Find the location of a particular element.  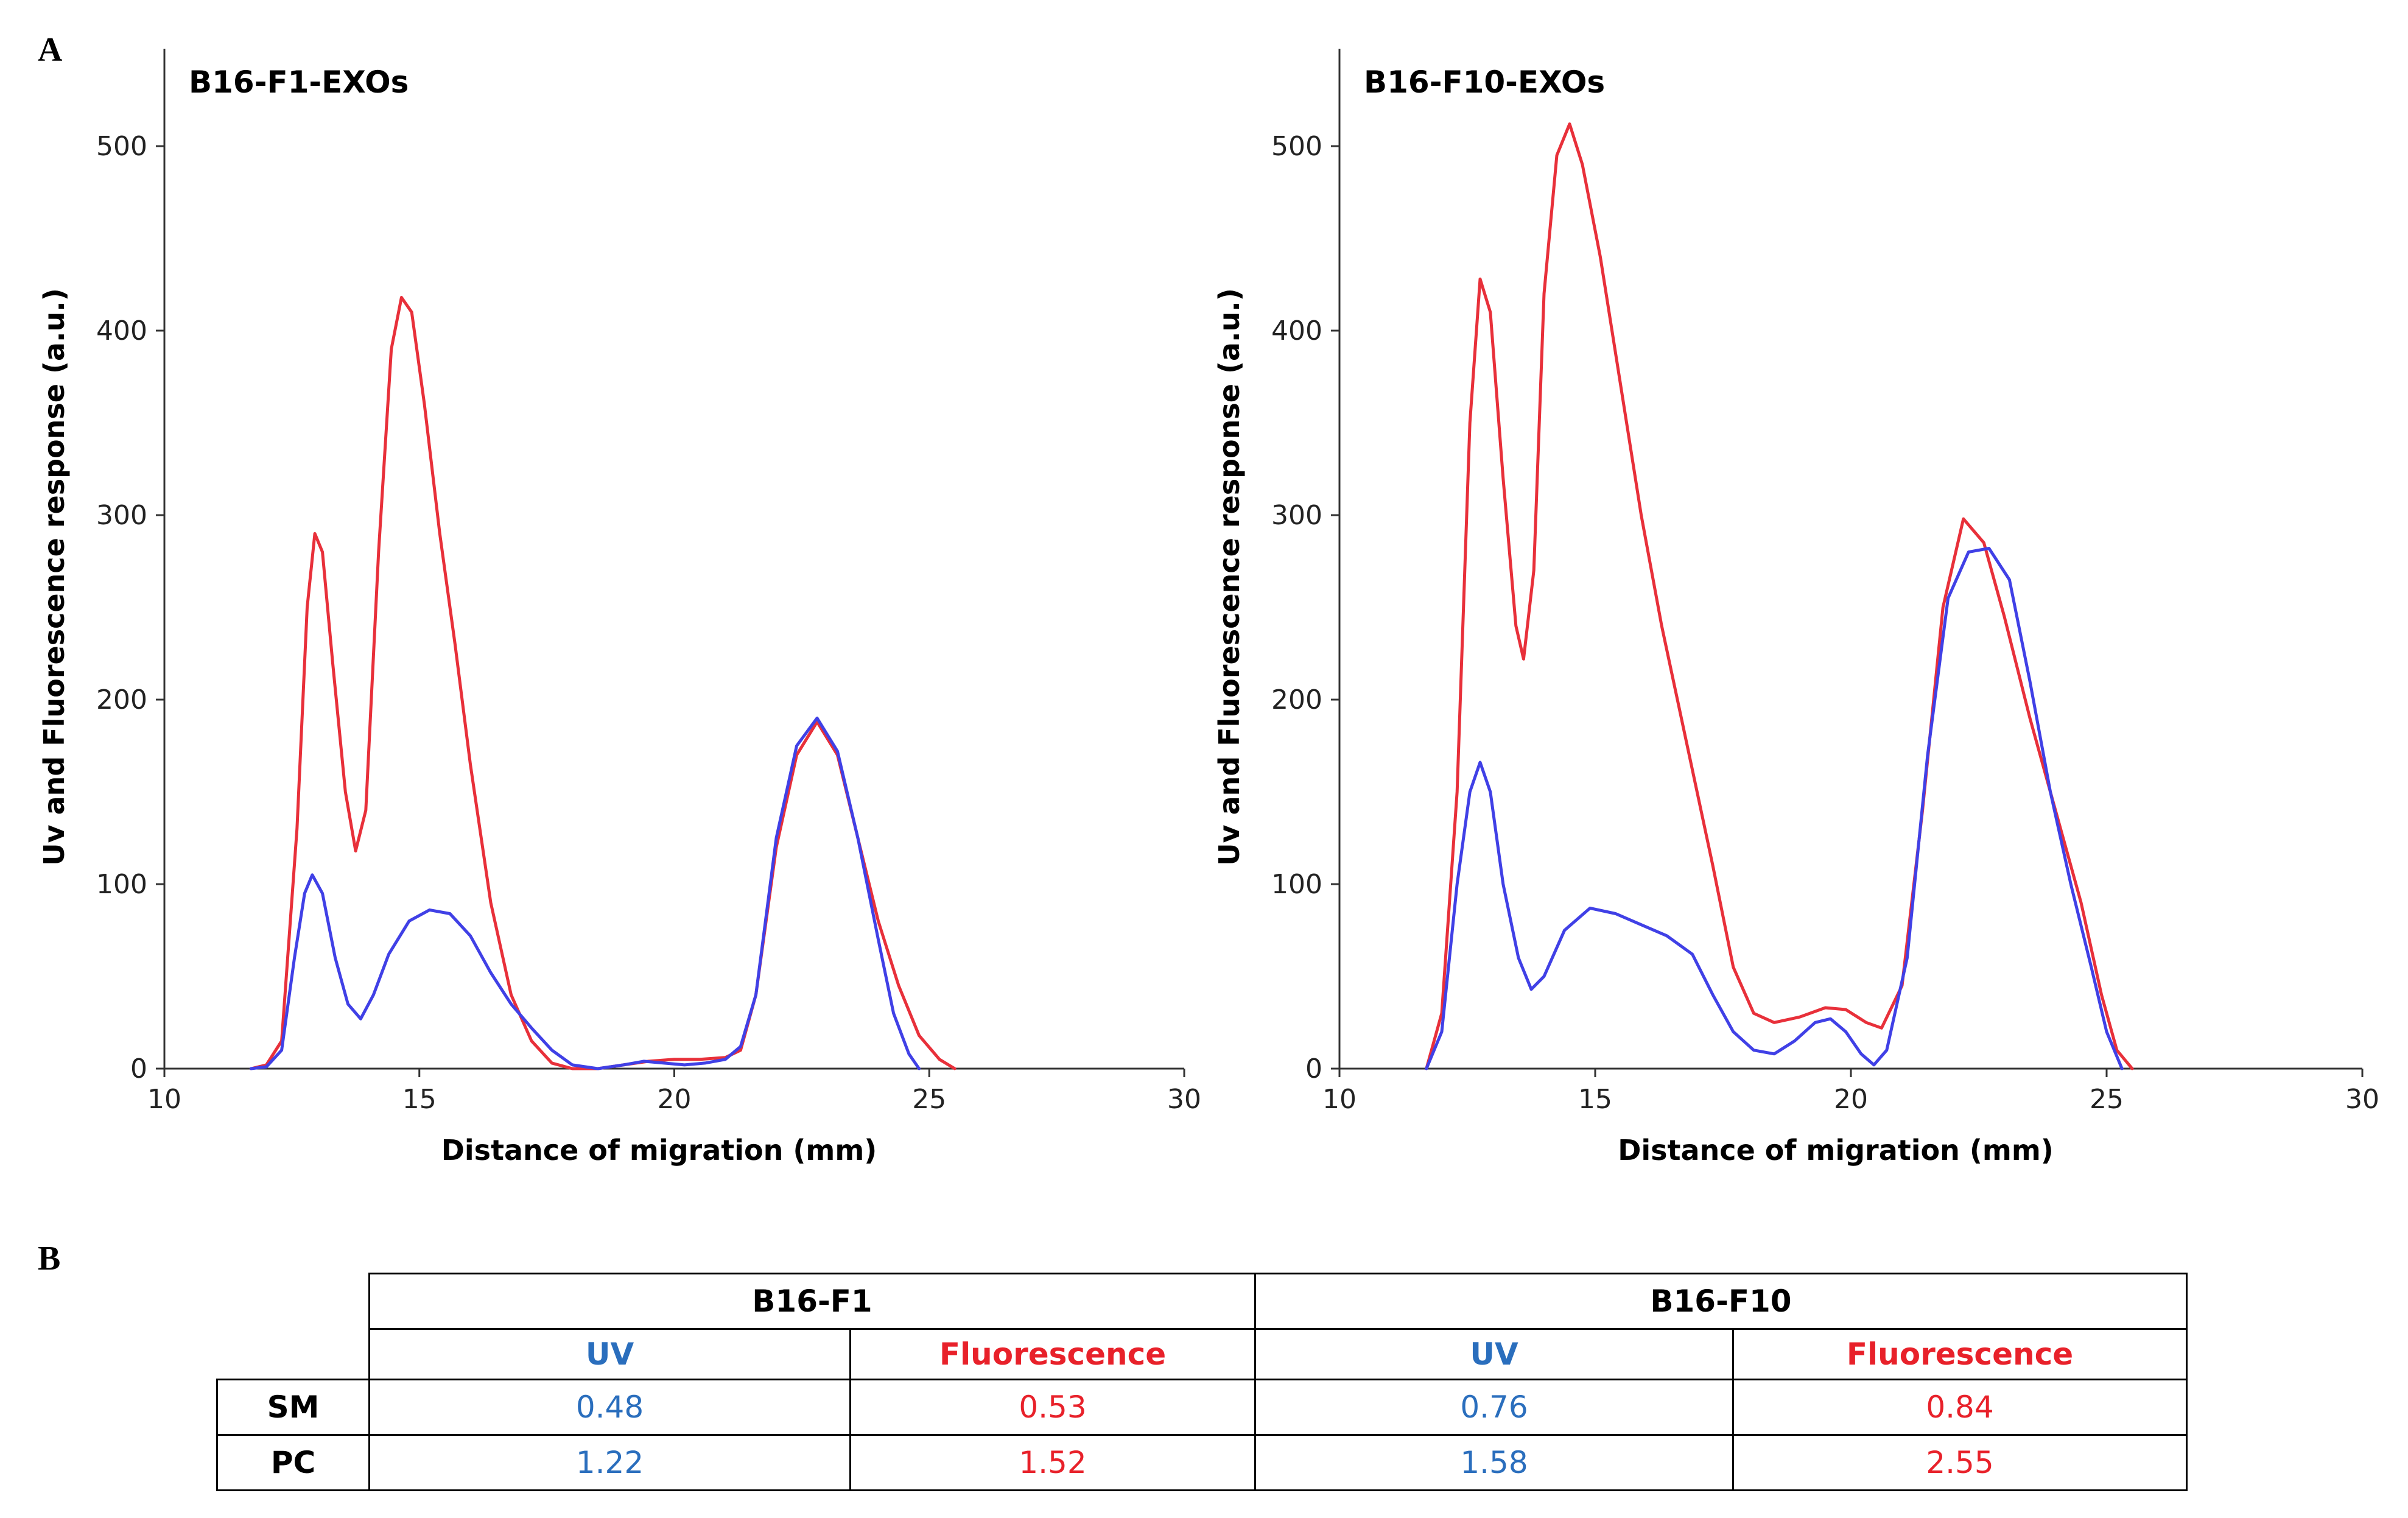

table-subheader-row: UV Fluorescence UV Fluorescence is located at coordinates (1202, 1354).